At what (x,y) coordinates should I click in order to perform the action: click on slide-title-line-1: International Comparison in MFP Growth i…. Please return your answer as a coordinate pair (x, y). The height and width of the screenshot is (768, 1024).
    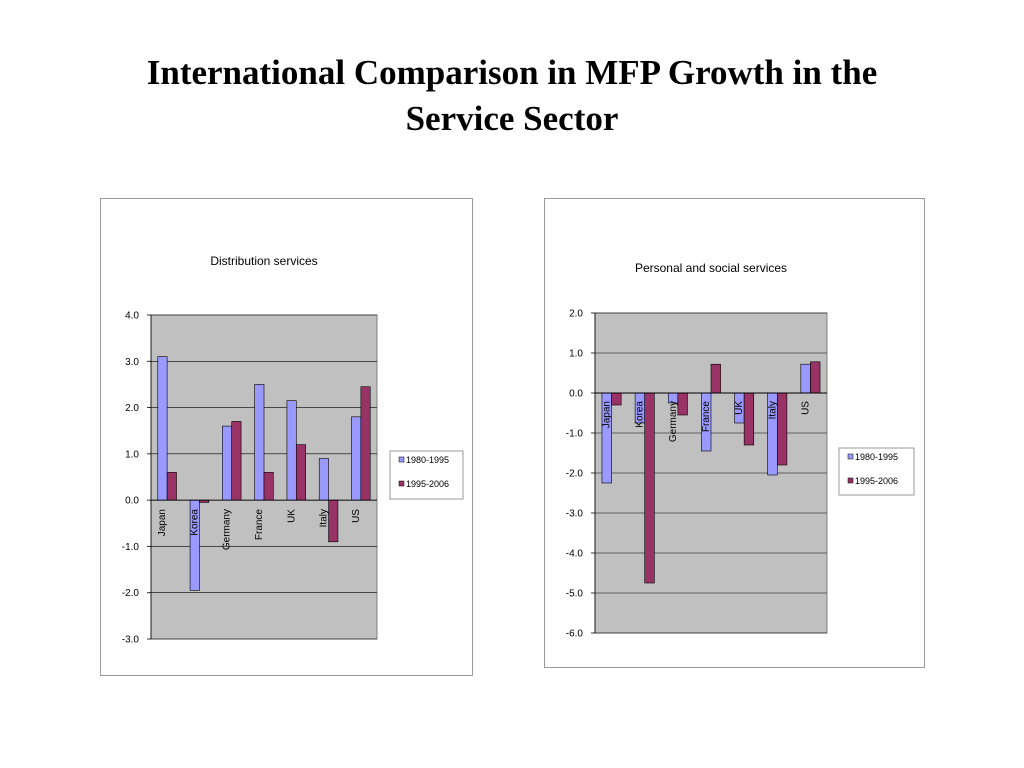
    Looking at the image, I should click on (512, 72).